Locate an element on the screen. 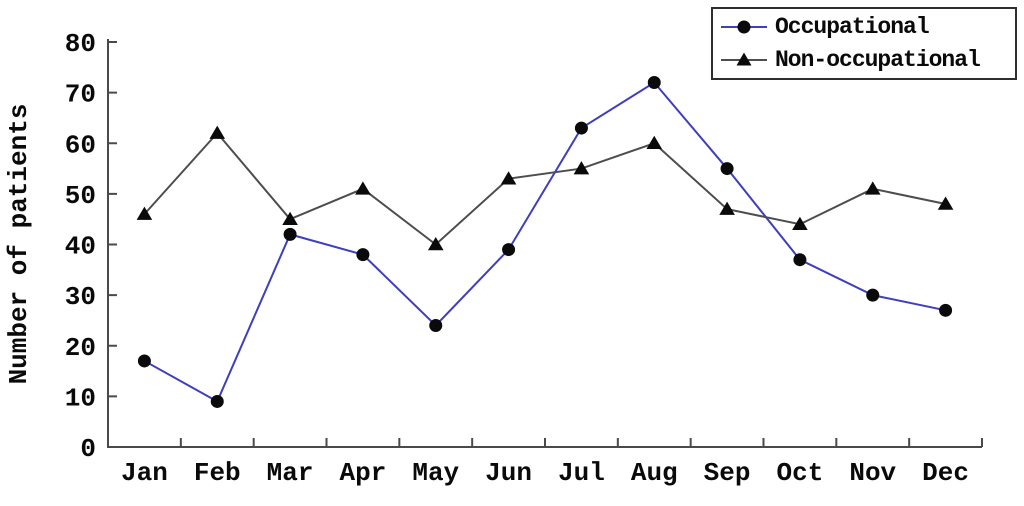 The image size is (1024, 506). non-occupational-point-feb is located at coordinates (217, 132).